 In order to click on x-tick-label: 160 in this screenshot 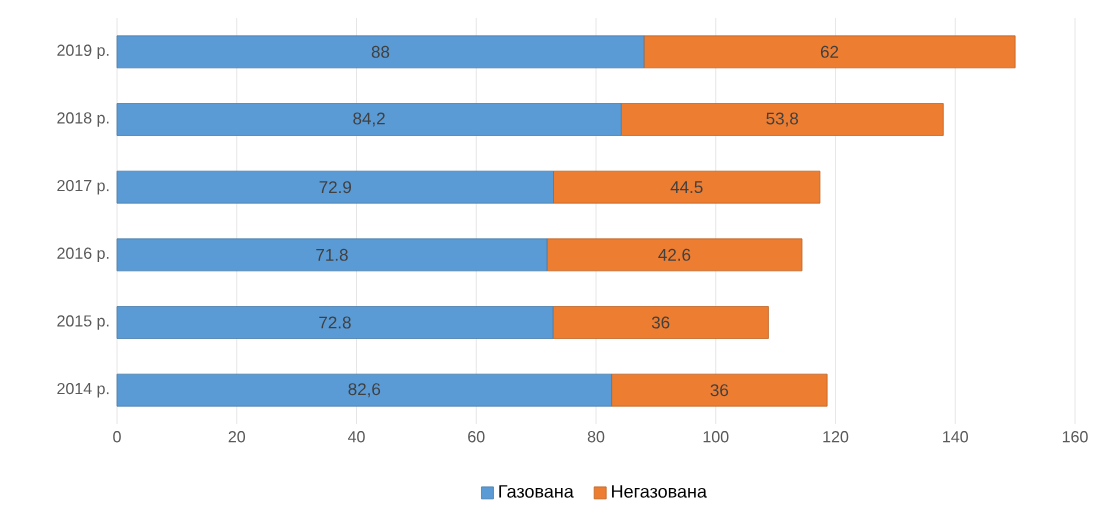, I will do `click(1075, 437)`.